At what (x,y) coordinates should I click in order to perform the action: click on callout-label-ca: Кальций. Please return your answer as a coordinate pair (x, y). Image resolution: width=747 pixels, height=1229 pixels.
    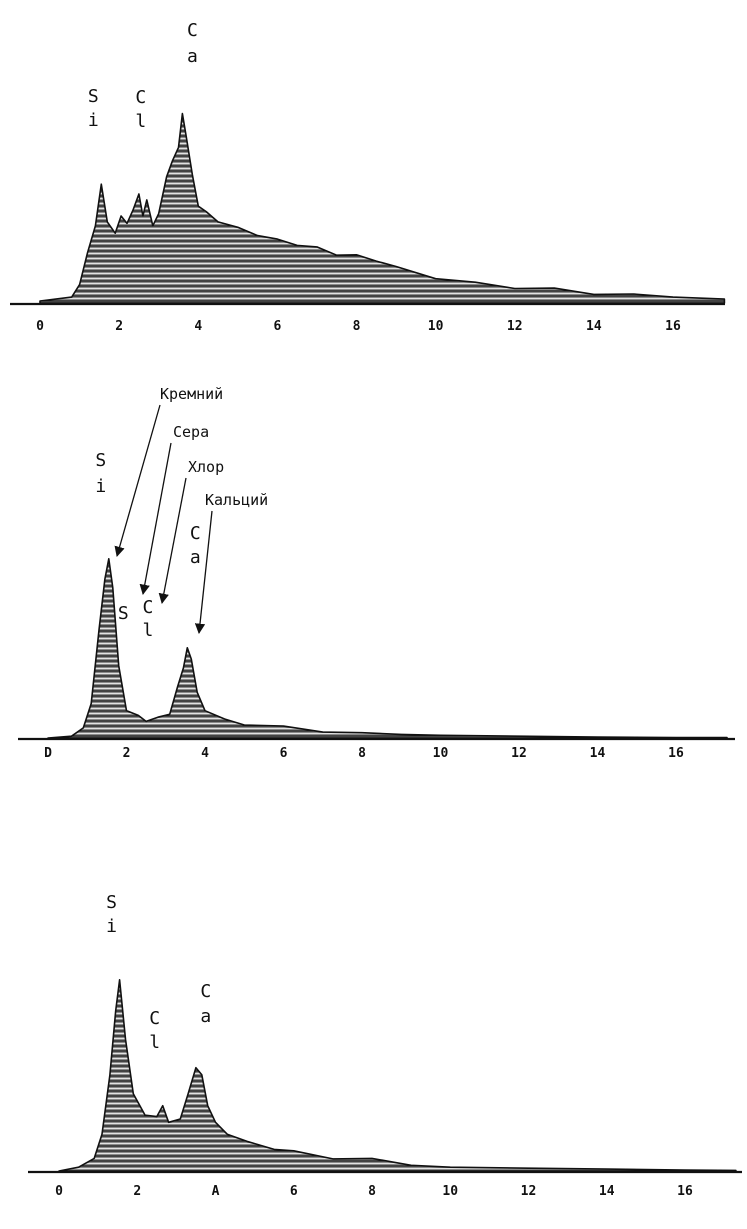
    Looking at the image, I should click on (236, 500).